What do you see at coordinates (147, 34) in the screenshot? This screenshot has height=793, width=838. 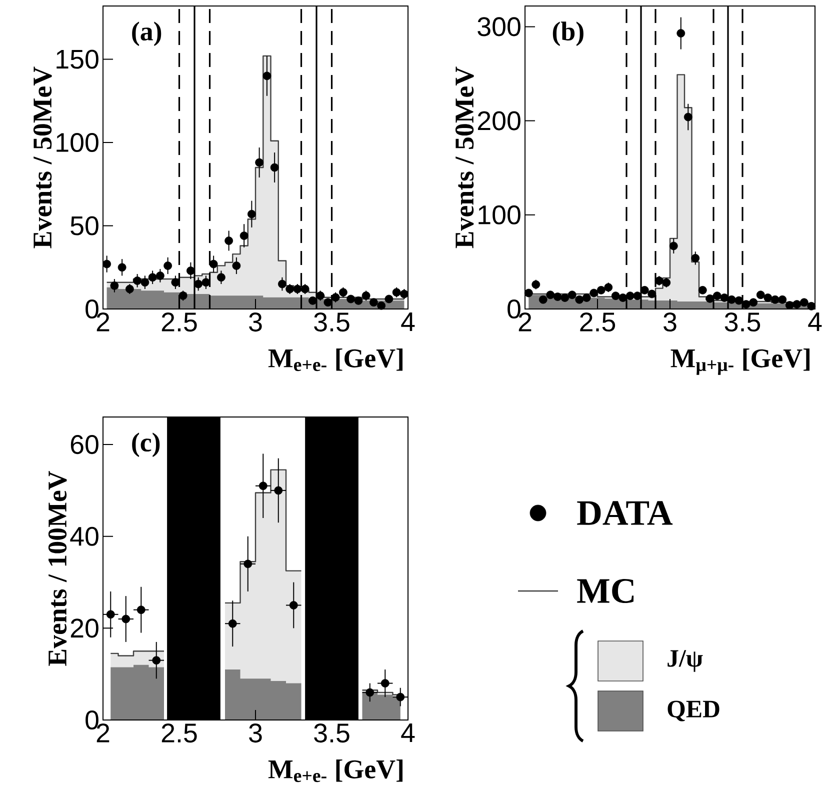 I see `annotation: (a)` at bounding box center [147, 34].